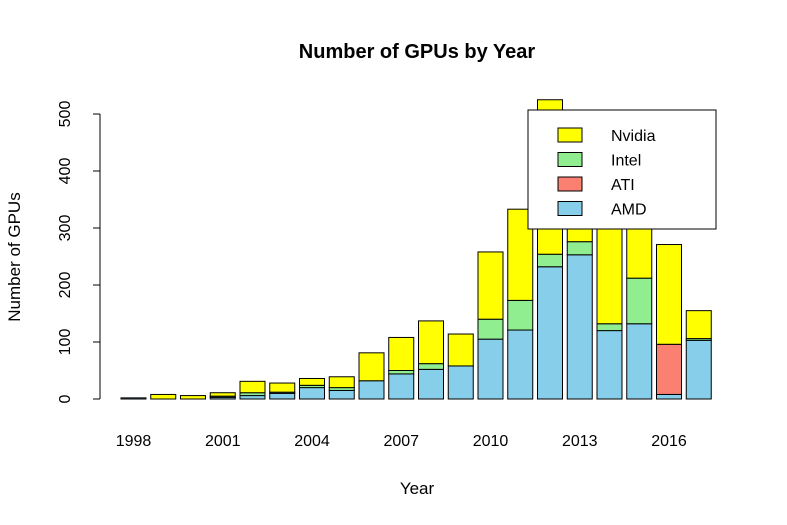 This screenshot has height=525, width=787. What do you see at coordinates (609, 327) in the screenshot?
I see `bar-intel-2014` at bounding box center [609, 327].